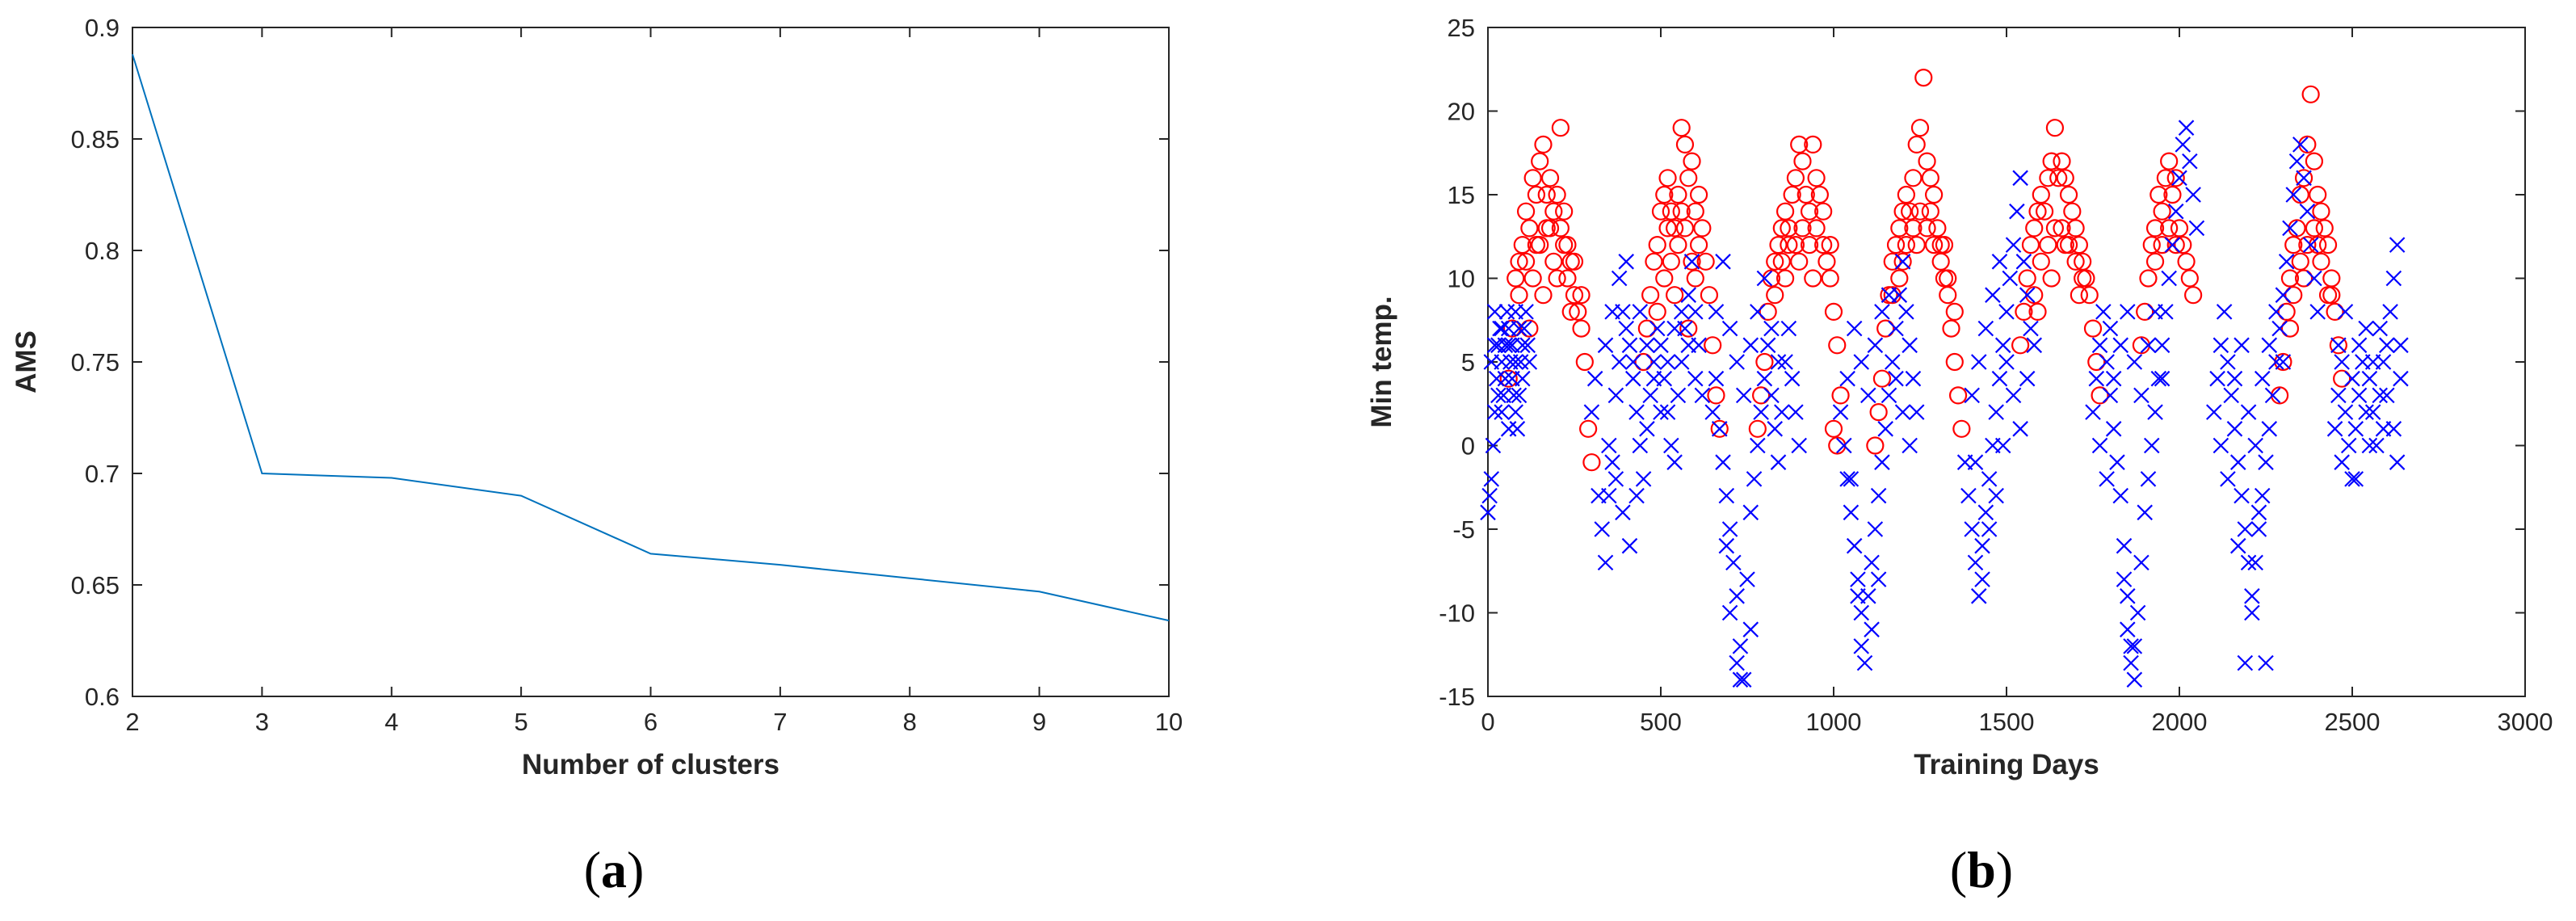 The height and width of the screenshot is (921, 2576). What do you see at coordinates (1462, 28) in the screenshot?
I see `y-tick-label: 25` at bounding box center [1462, 28].